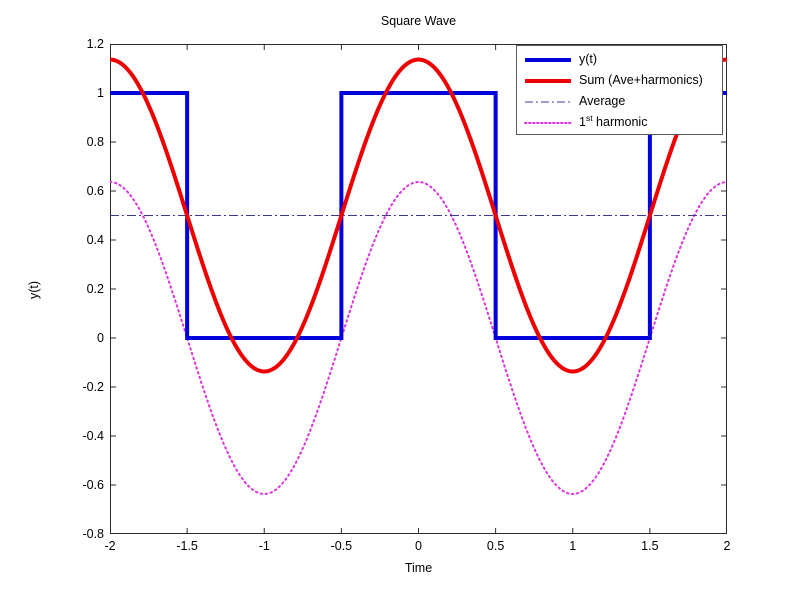  What do you see at coordinates (100, 338) in the screenshot?
I see `y-tick-label: 0` at bounding box center [100, 338].